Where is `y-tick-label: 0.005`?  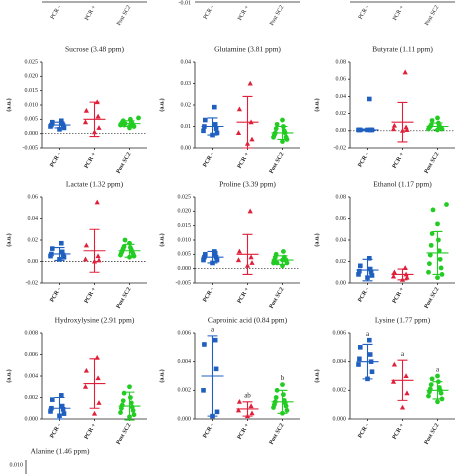 y-tick-label: 0.005 is located at coordinates (185, 255).